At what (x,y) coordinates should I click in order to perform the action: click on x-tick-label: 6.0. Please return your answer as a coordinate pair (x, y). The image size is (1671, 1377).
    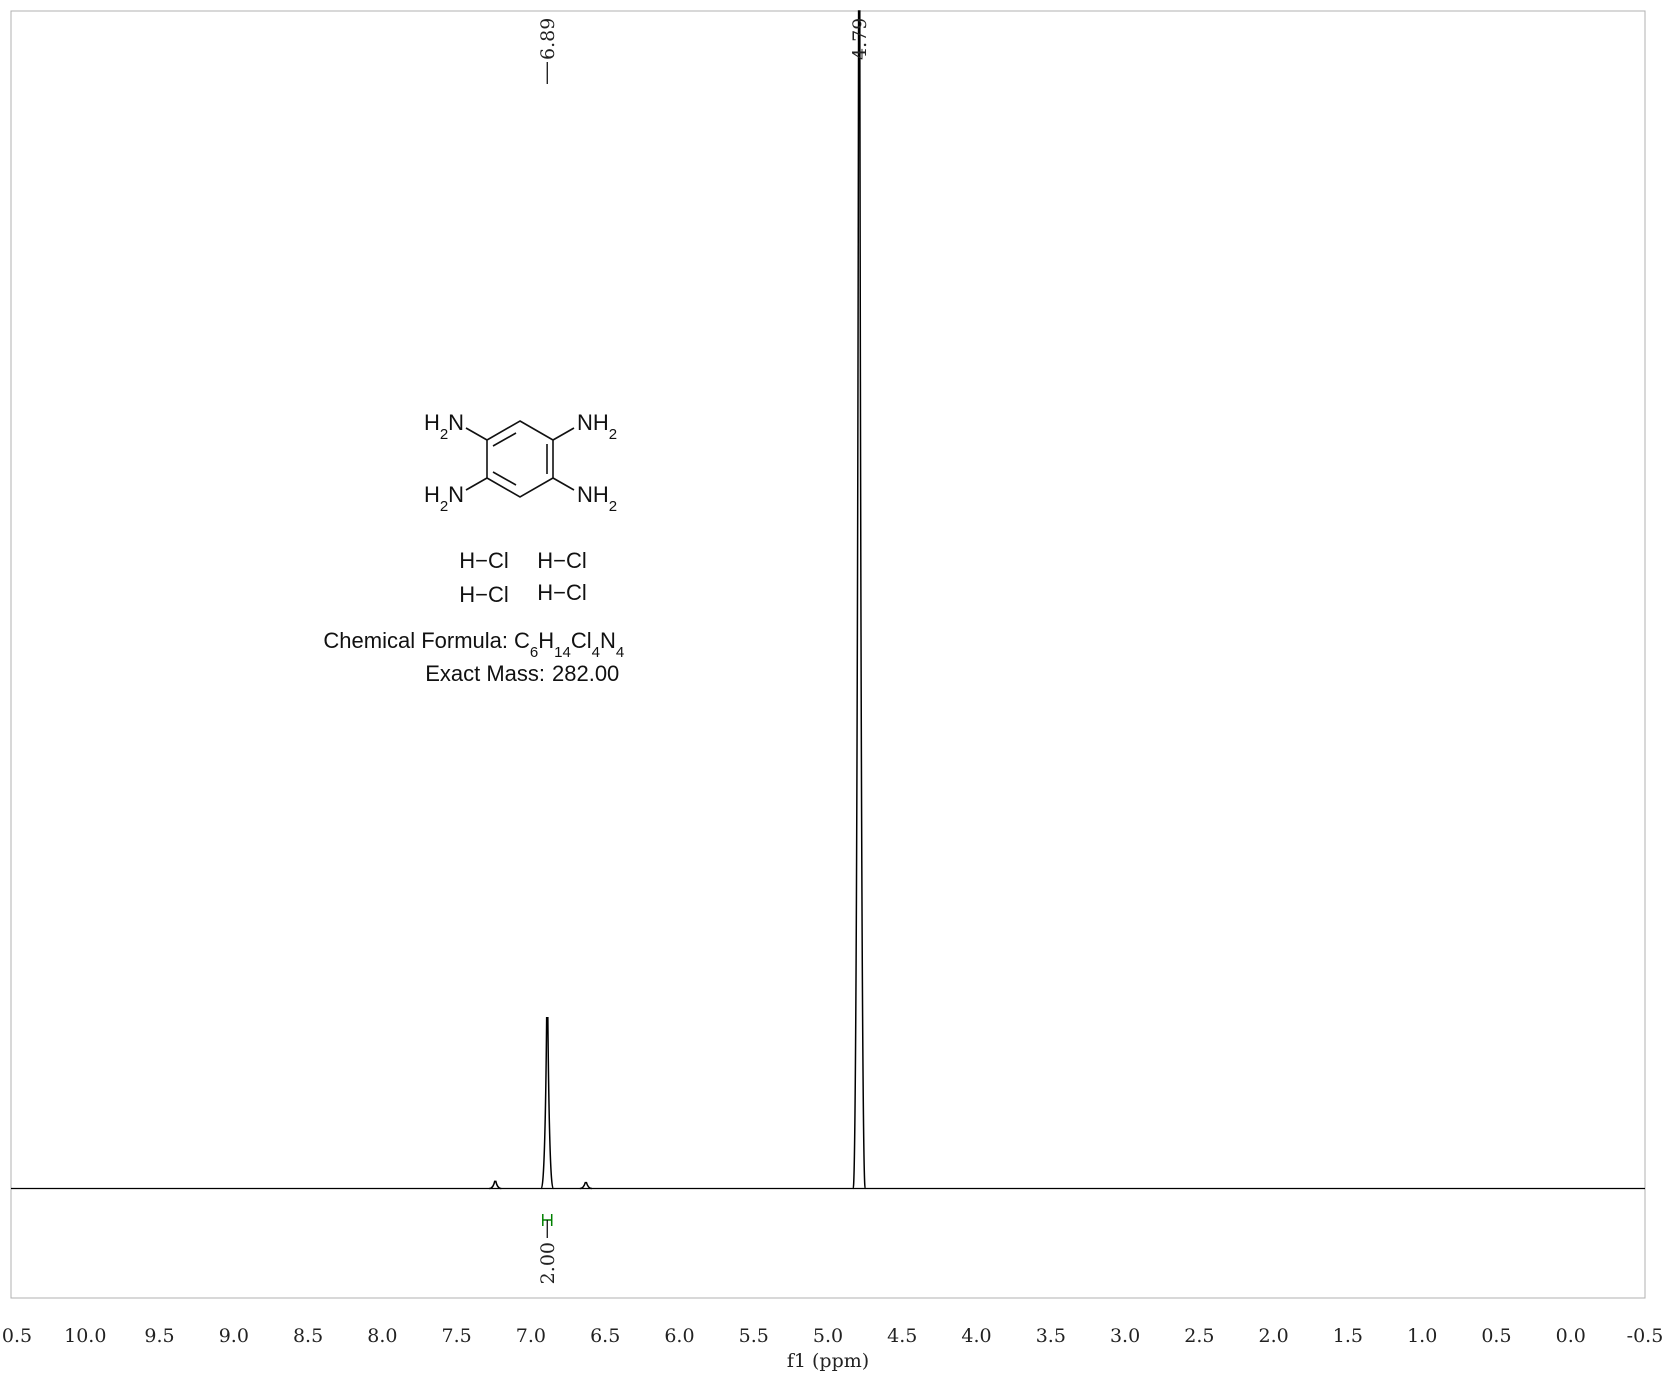
    Looking at the image, I should click on (679, 1336).